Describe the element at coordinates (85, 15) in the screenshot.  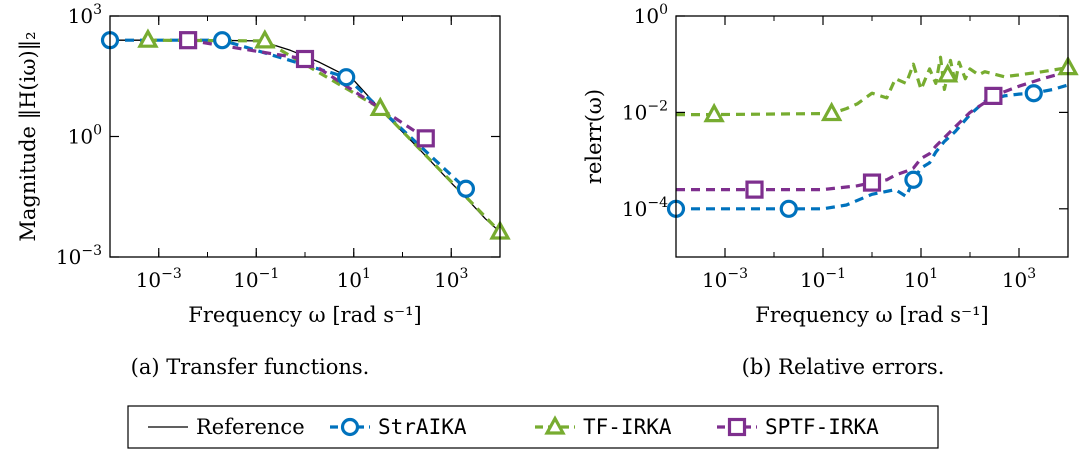
I see `y-tick-label: 10³` at that location.